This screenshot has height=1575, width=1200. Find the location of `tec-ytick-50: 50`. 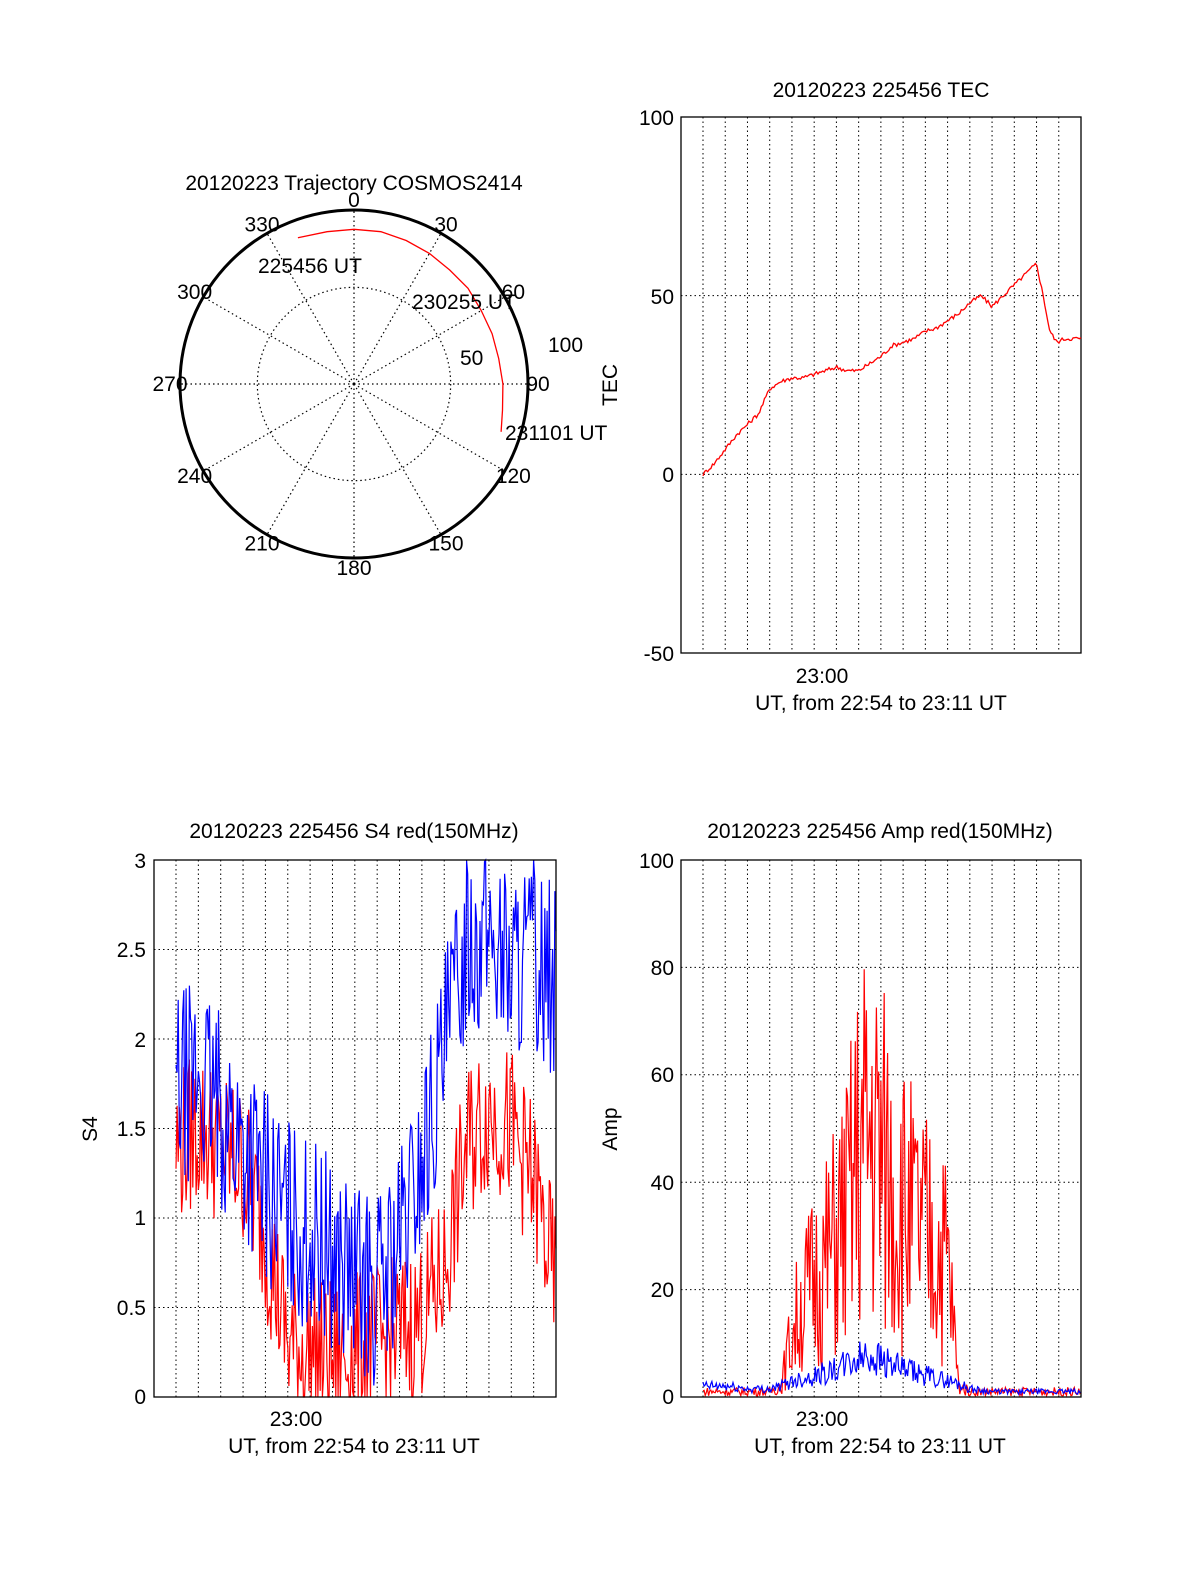

tec-ytick-50: 50 is located at coordinates (662, 297).